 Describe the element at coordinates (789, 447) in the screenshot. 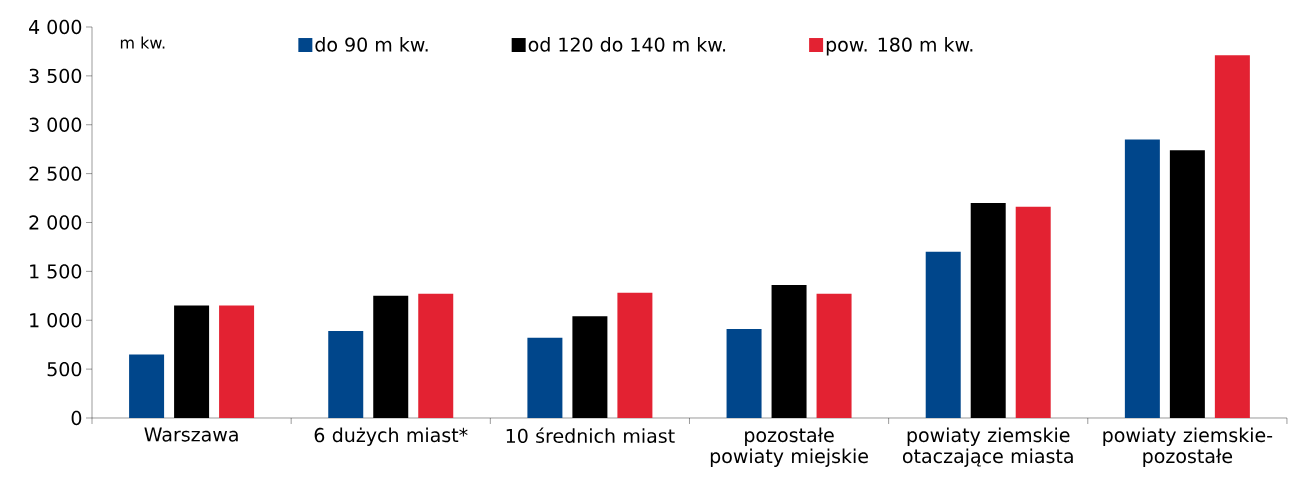

I see `x-tick-label: pozostałe powiaty miejskie` at that location.